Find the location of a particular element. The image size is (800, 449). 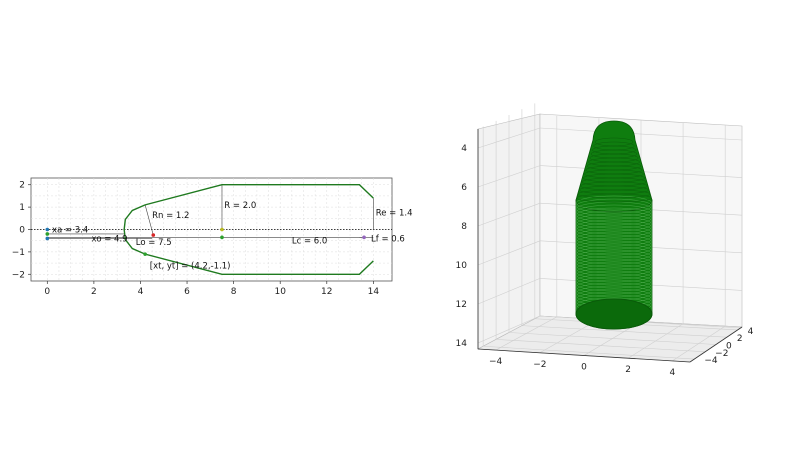

z-tick-label: 12 is located at coordinates (461, 305).